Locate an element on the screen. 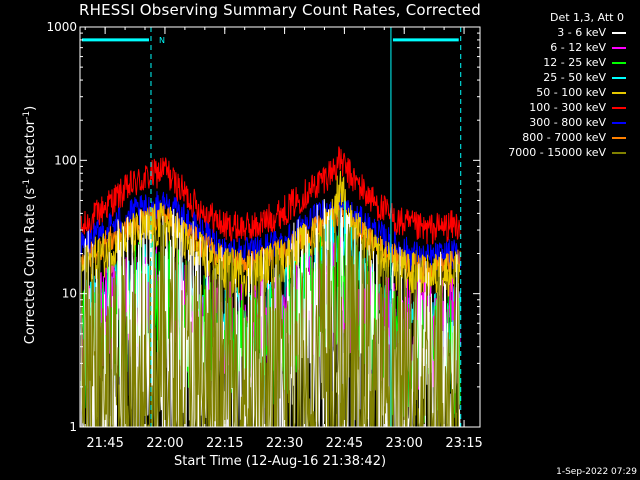  legend-item-label: 12 - 25 keV is located at coordinates (574, 62).